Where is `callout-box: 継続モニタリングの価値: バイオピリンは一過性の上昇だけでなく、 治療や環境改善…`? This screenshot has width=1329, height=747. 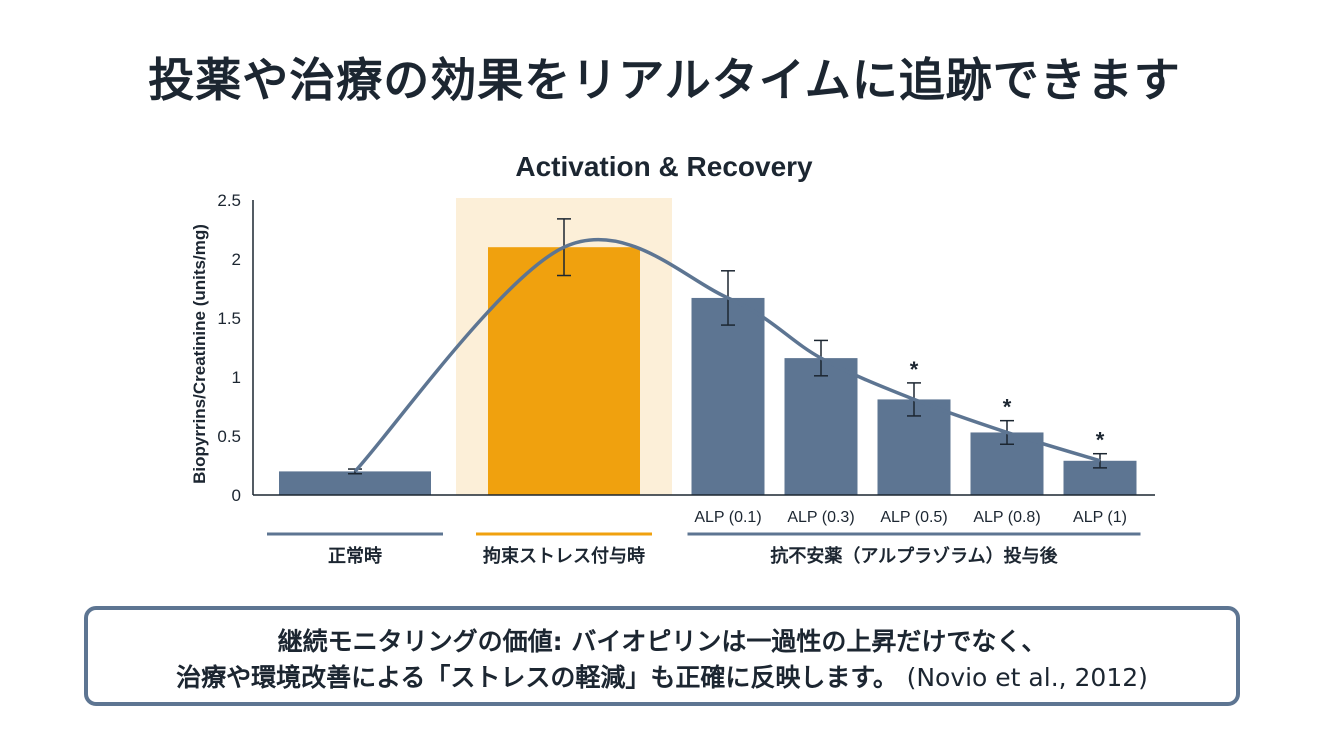
callout-box: 継続モニタリングの価値: バイオピリンは一過性の上昇だけでなく、 治療や環境改善… is located at coordinates (662, 656).